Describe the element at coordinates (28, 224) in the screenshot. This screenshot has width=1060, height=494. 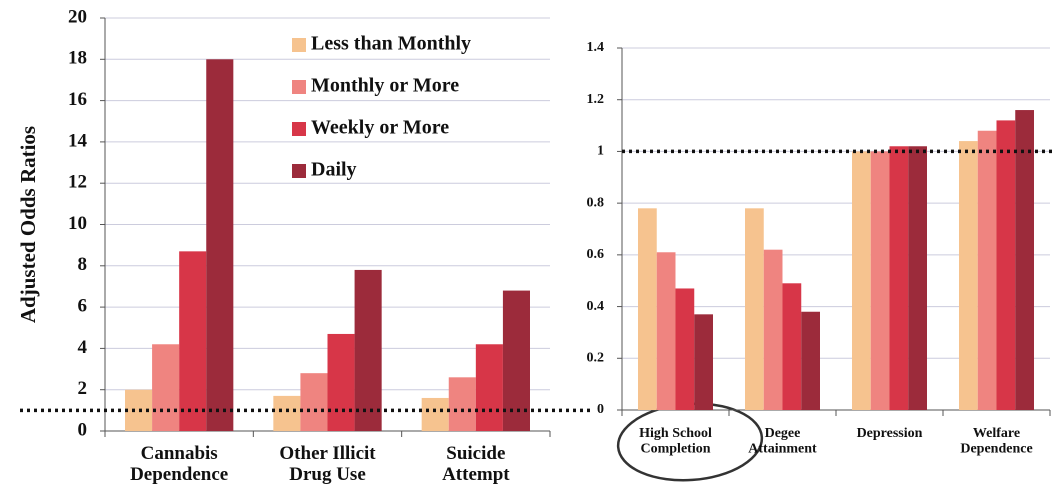
I see `y-axis-label: Adjusted Odds Ratios` at that location.